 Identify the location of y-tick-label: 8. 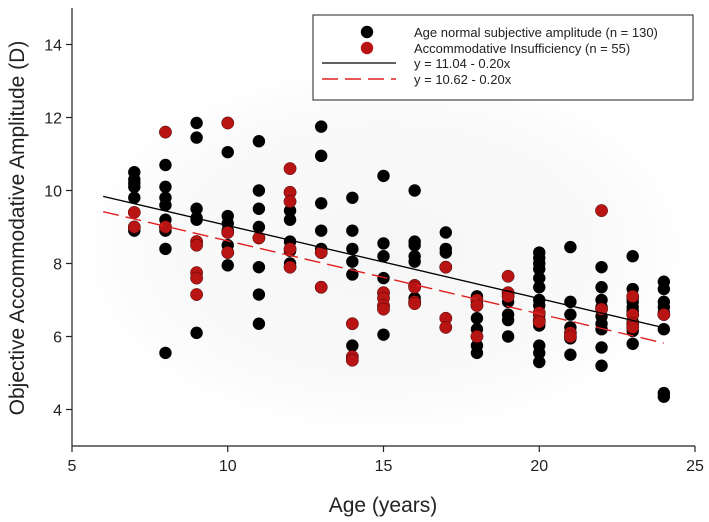
(57, 265).